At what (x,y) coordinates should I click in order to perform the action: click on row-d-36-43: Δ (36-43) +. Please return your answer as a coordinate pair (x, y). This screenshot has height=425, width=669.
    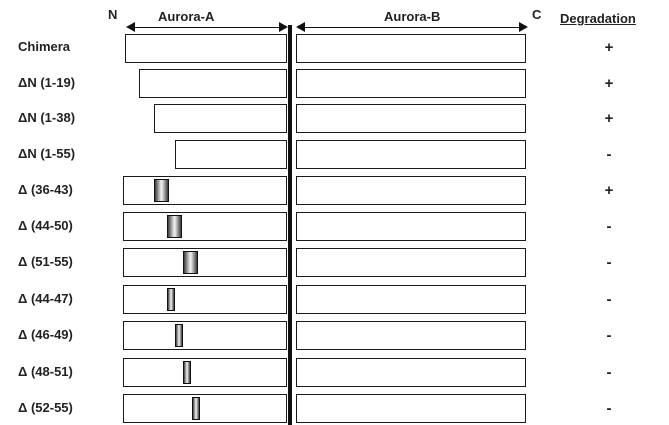
    Looking at the image, I should click on (334, 191).